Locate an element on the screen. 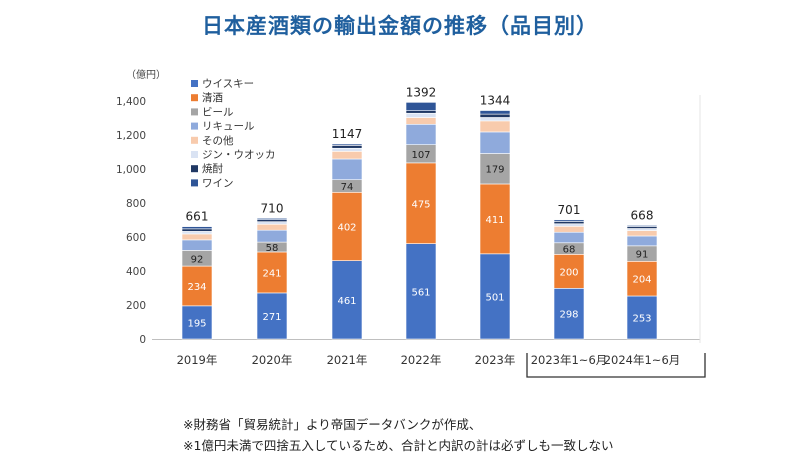 The height and width of the screenshot is (463, 800). source-note: ※財務省「貿易統計」より帝国データバンクが作成、 is located at coordinates (332, 424).